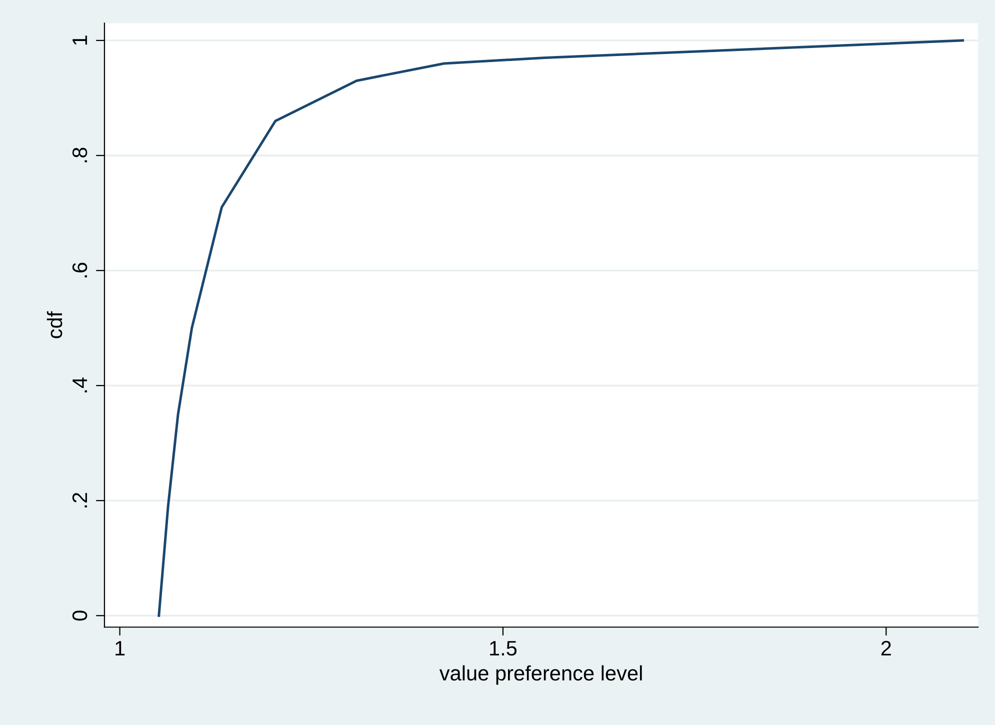 The image size is (995, 725). Describe the element at coordinates (80, 270) in the screenshot. I see `y-tick-label: .6` at that location.